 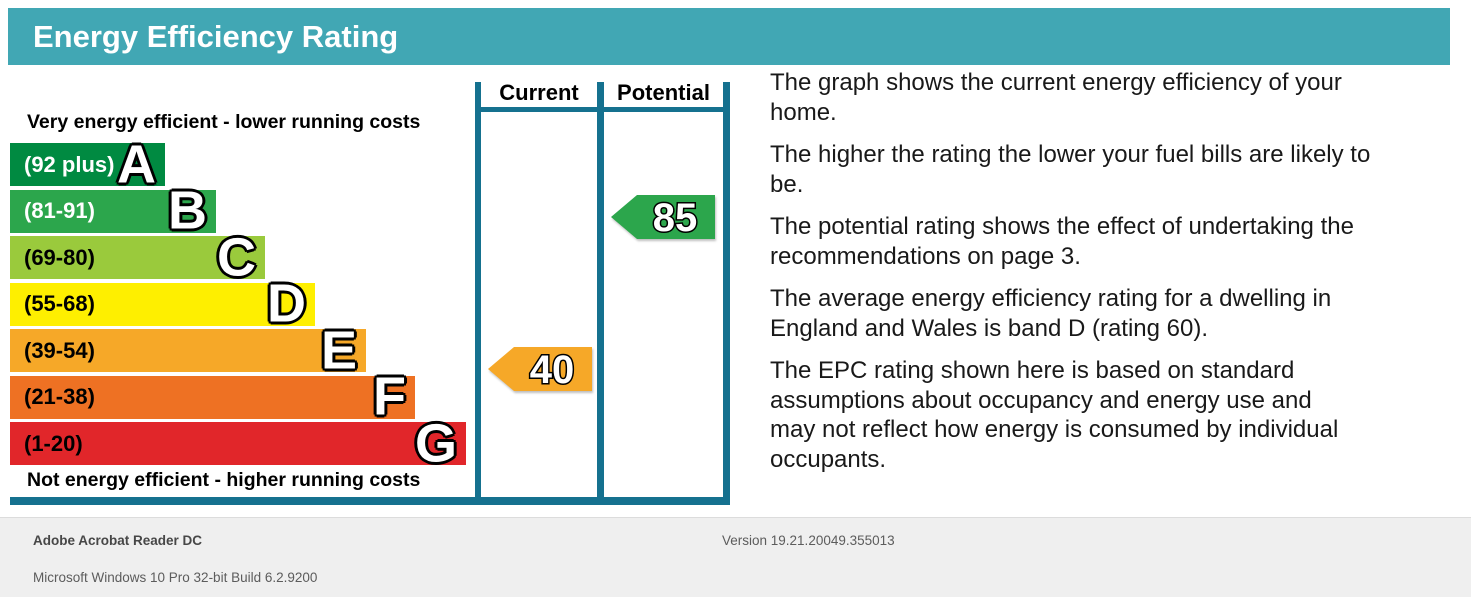 I want to click on band-letter: F, so click(x=389, y=396).